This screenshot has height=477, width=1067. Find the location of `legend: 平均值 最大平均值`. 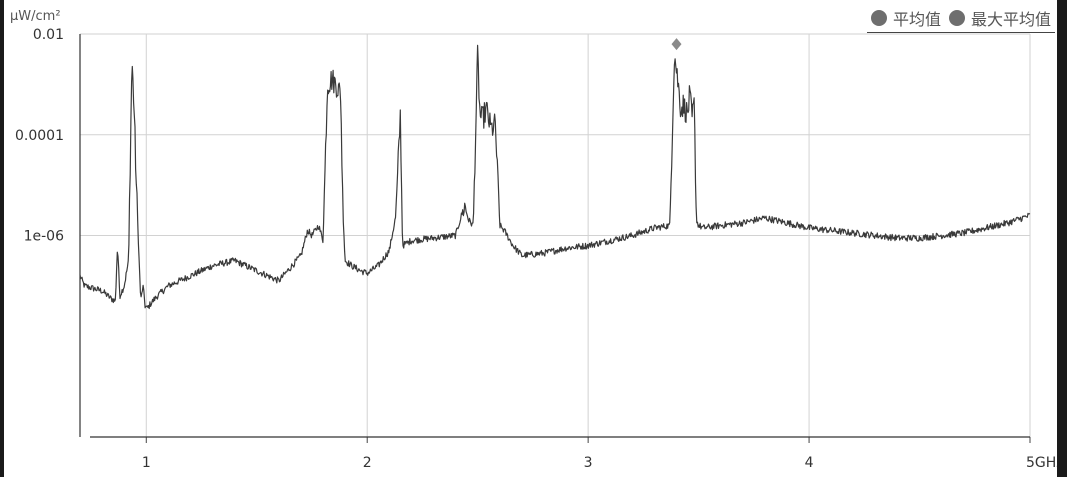

legend: 平均值 最大平均值 is located at coordinates (960, 19).